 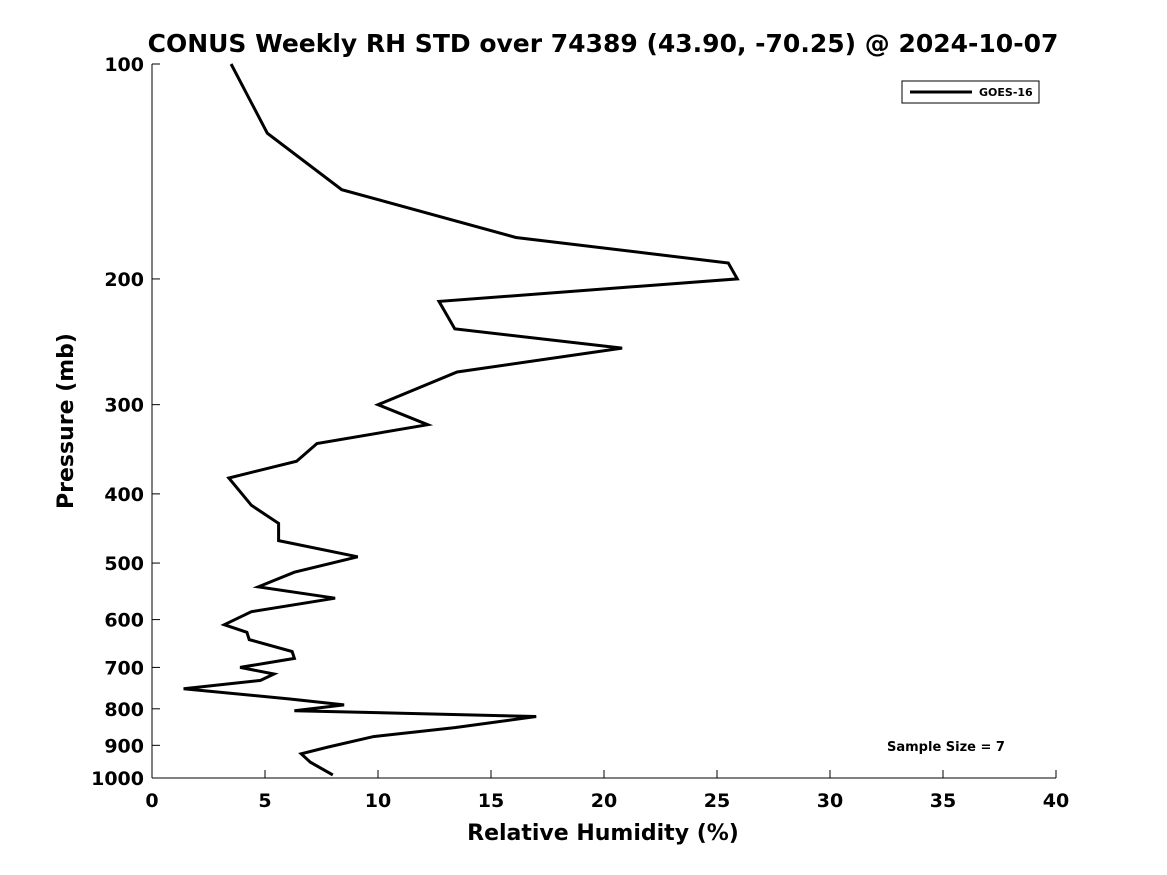 What do you see at coordinates (66, 421) in the screenshot?
I see `y-axis-label: Pressure (mb)` at bounding box center [66, 421].